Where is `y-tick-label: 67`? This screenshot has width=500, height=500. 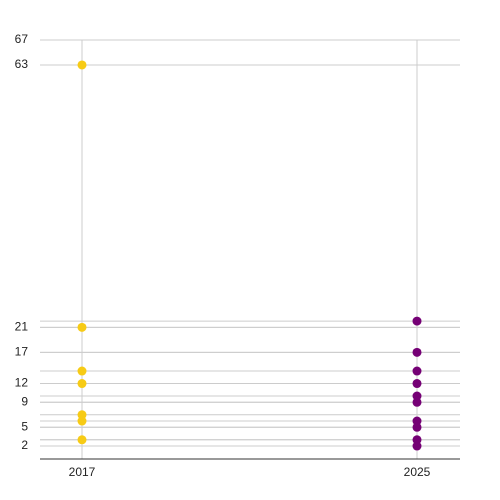 y-tick-label: 67 is located at coordinates (22, 39).